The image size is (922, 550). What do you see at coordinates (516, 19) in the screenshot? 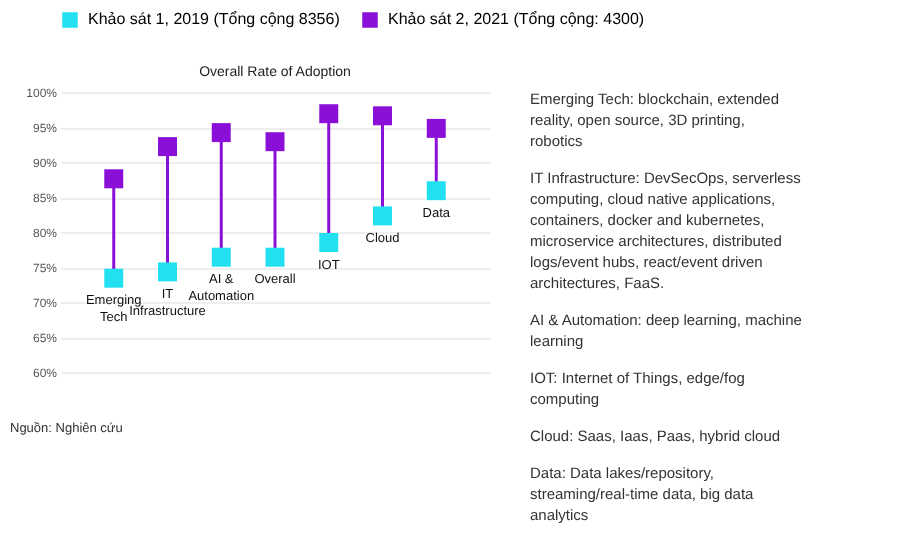
I see `legend-label: Khảo sát 2, 2021 (Tổng cộng: 4300)` at bounding box center [516, 19].